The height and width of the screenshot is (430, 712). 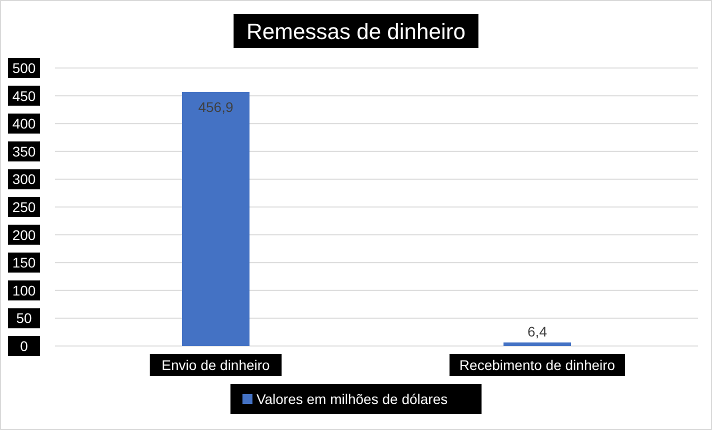 I want to click on chart-title: Remessas de dinheiro, so click(x=356, y=31).